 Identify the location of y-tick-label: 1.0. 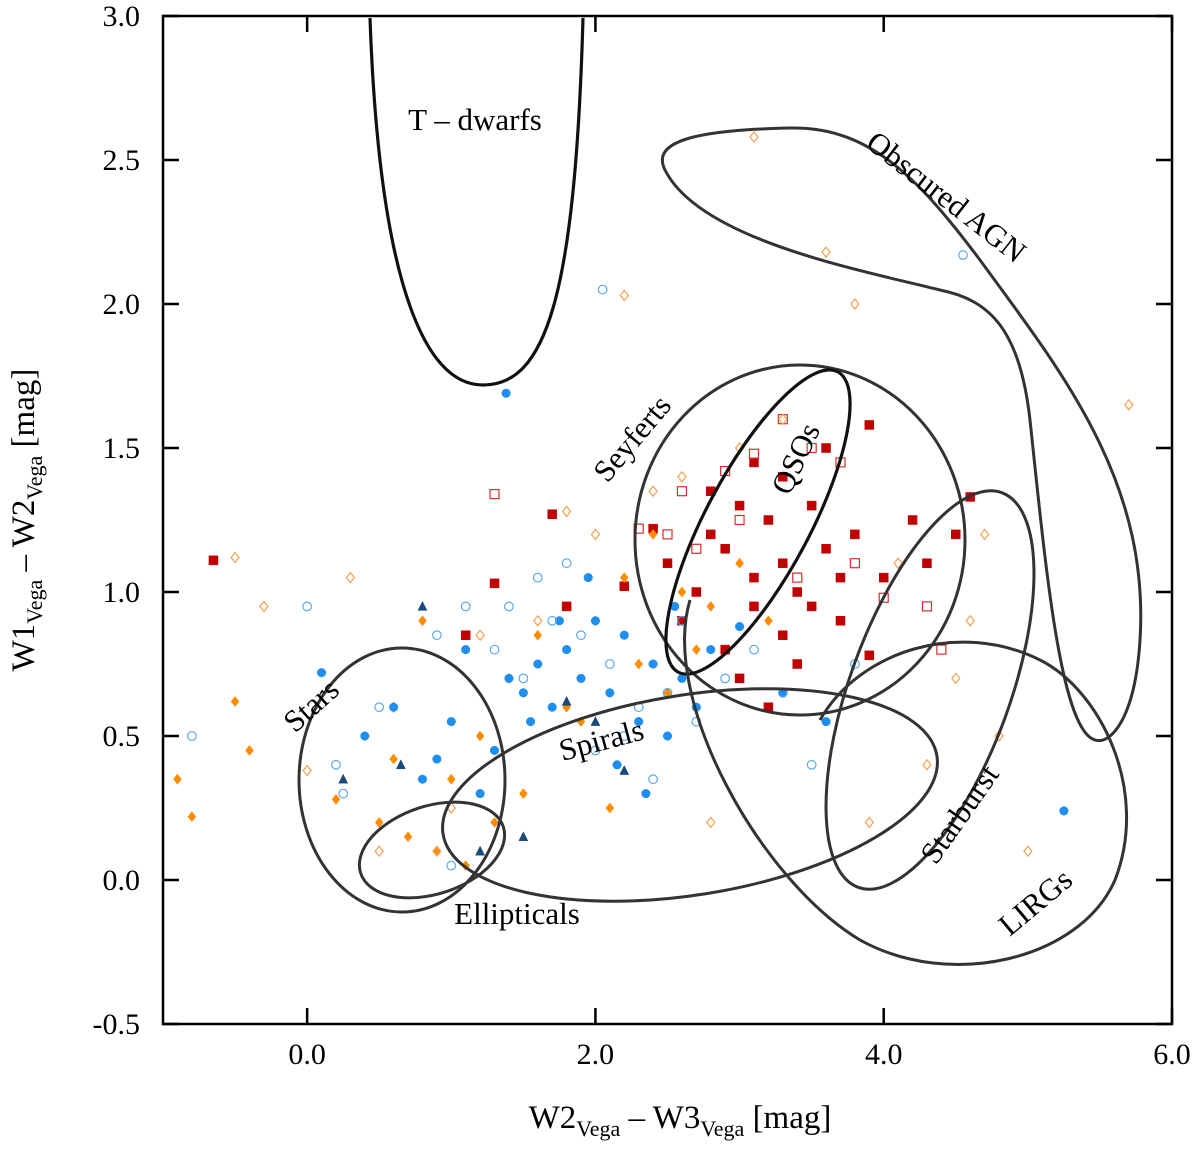
(122, 592).